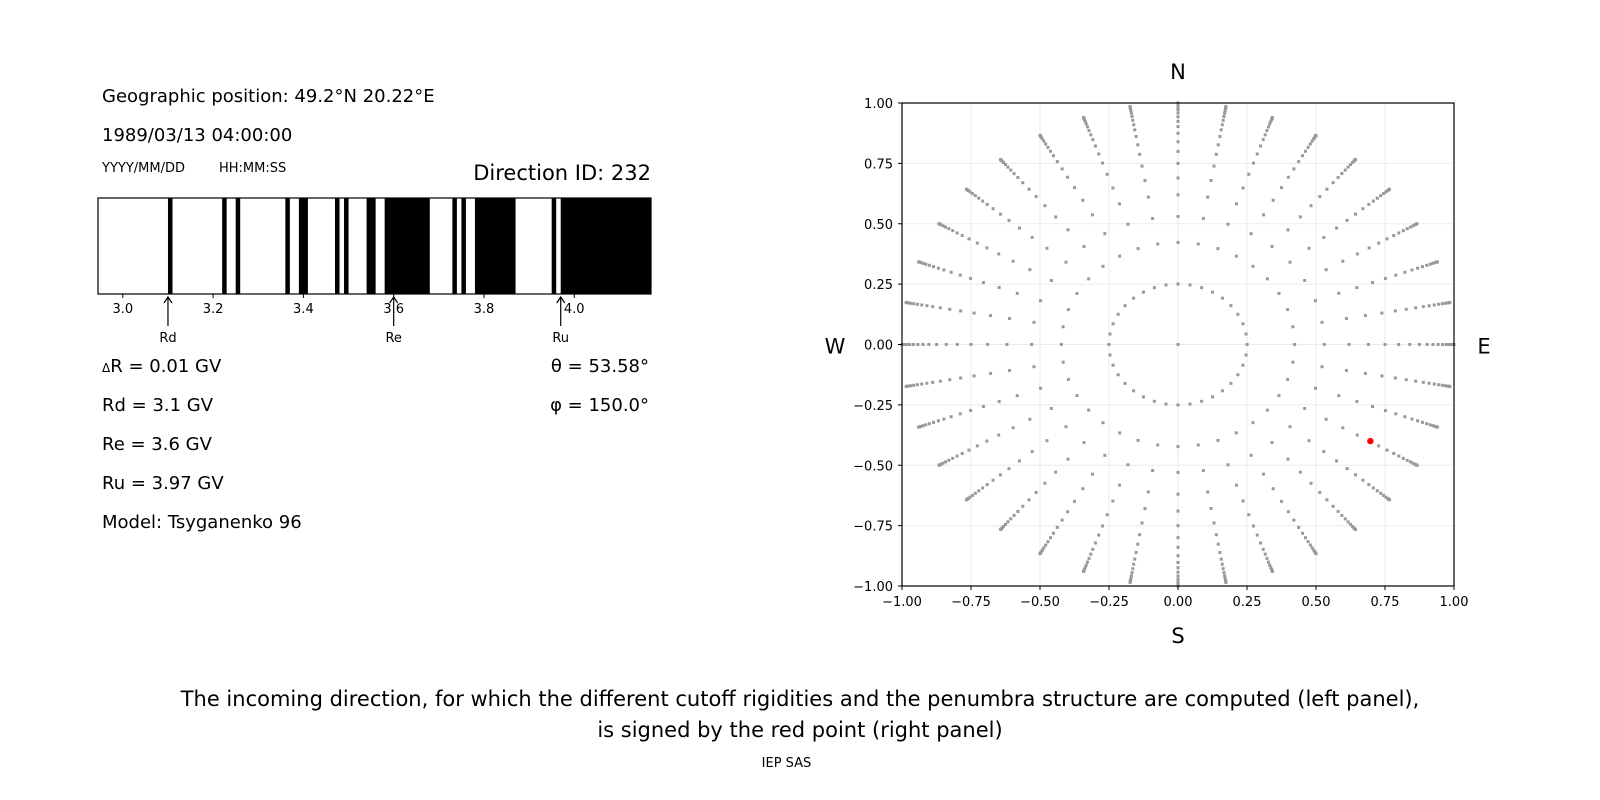  Describe the element at coordinates (1385, 602) in the screenshot. I see `x-tick-label: 0.75` at that location.